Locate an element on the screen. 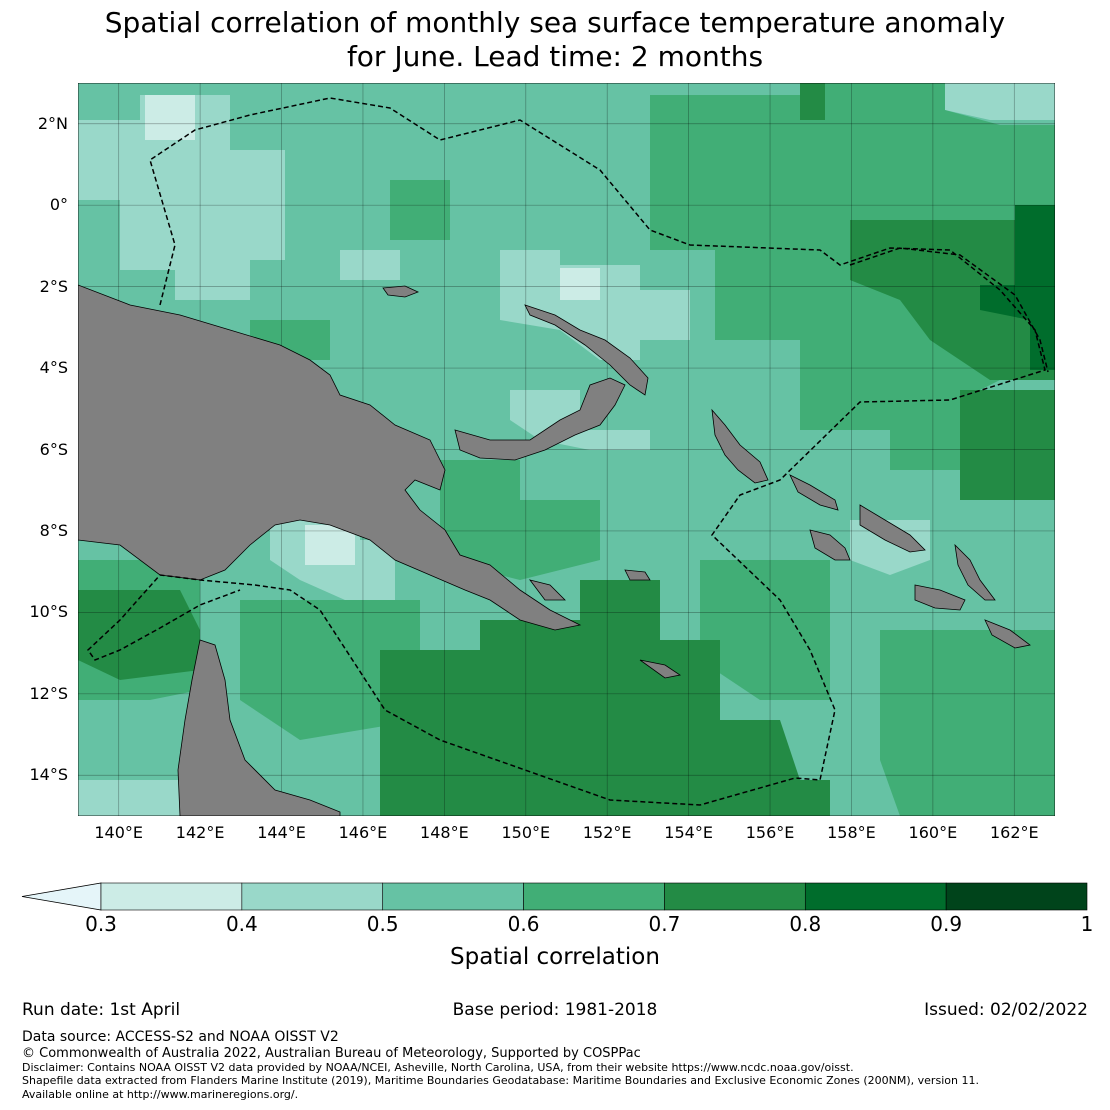 This screenshot has width=1110, height=1110. cape-york-landmass is located at coordinates (259, 727).